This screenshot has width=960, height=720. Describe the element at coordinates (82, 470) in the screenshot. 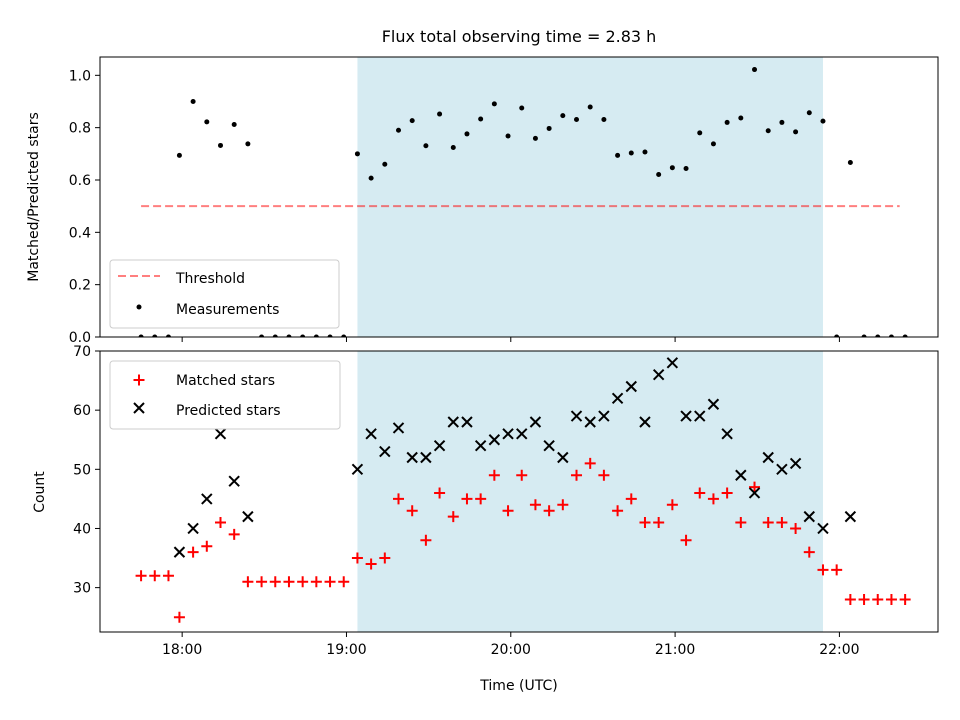

I see `y-tick-label: 50` at that location.